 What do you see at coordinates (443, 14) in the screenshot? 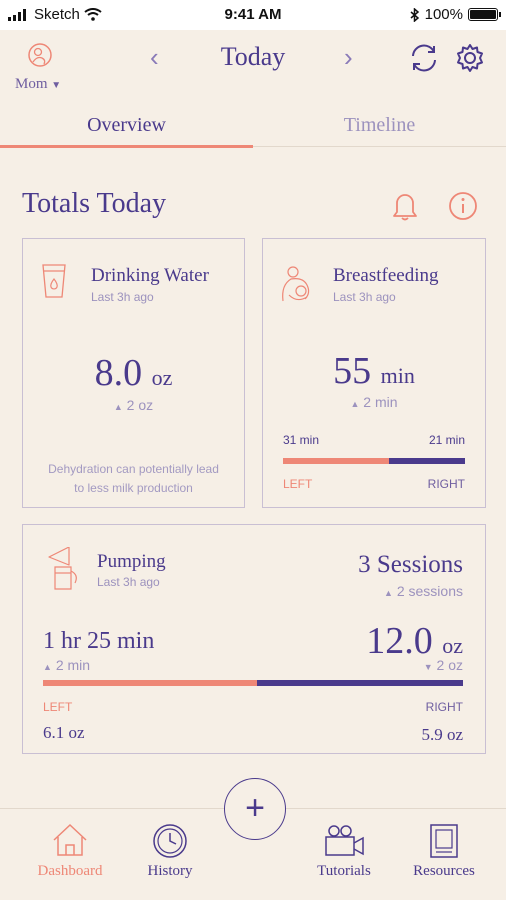
I see `battery-percent: 100%` at bounding box center [443, 14].